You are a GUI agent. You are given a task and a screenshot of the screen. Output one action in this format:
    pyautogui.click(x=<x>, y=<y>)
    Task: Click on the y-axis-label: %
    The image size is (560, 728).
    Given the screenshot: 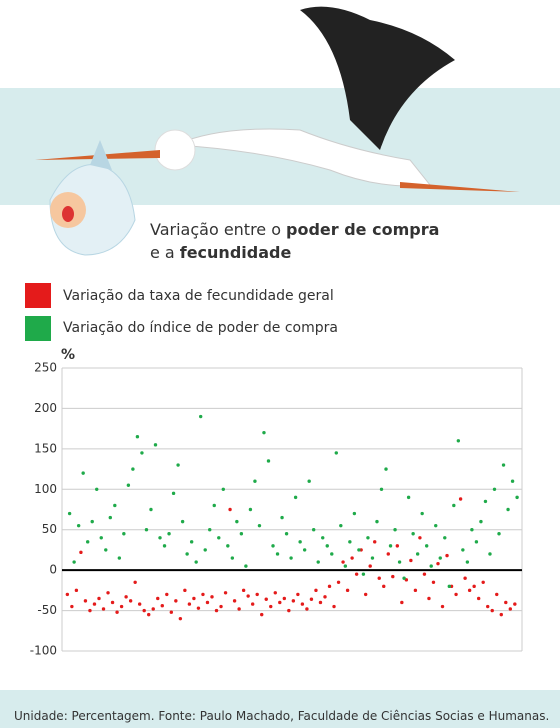 What is the action you would take?
    pyautogui.click(x=68, y=355)
    